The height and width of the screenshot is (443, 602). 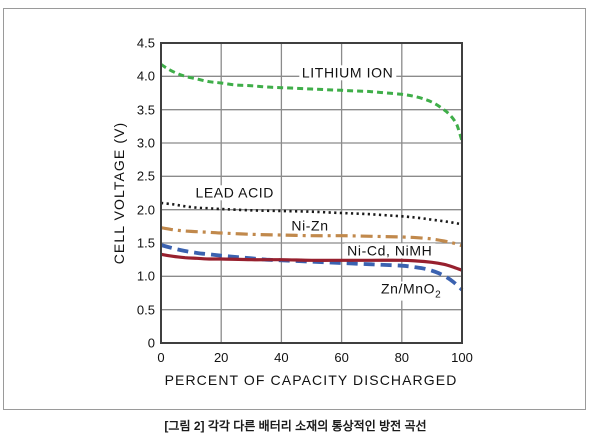 I want to click on curve-ni-cd-nimh, so click(x=311, y=262).